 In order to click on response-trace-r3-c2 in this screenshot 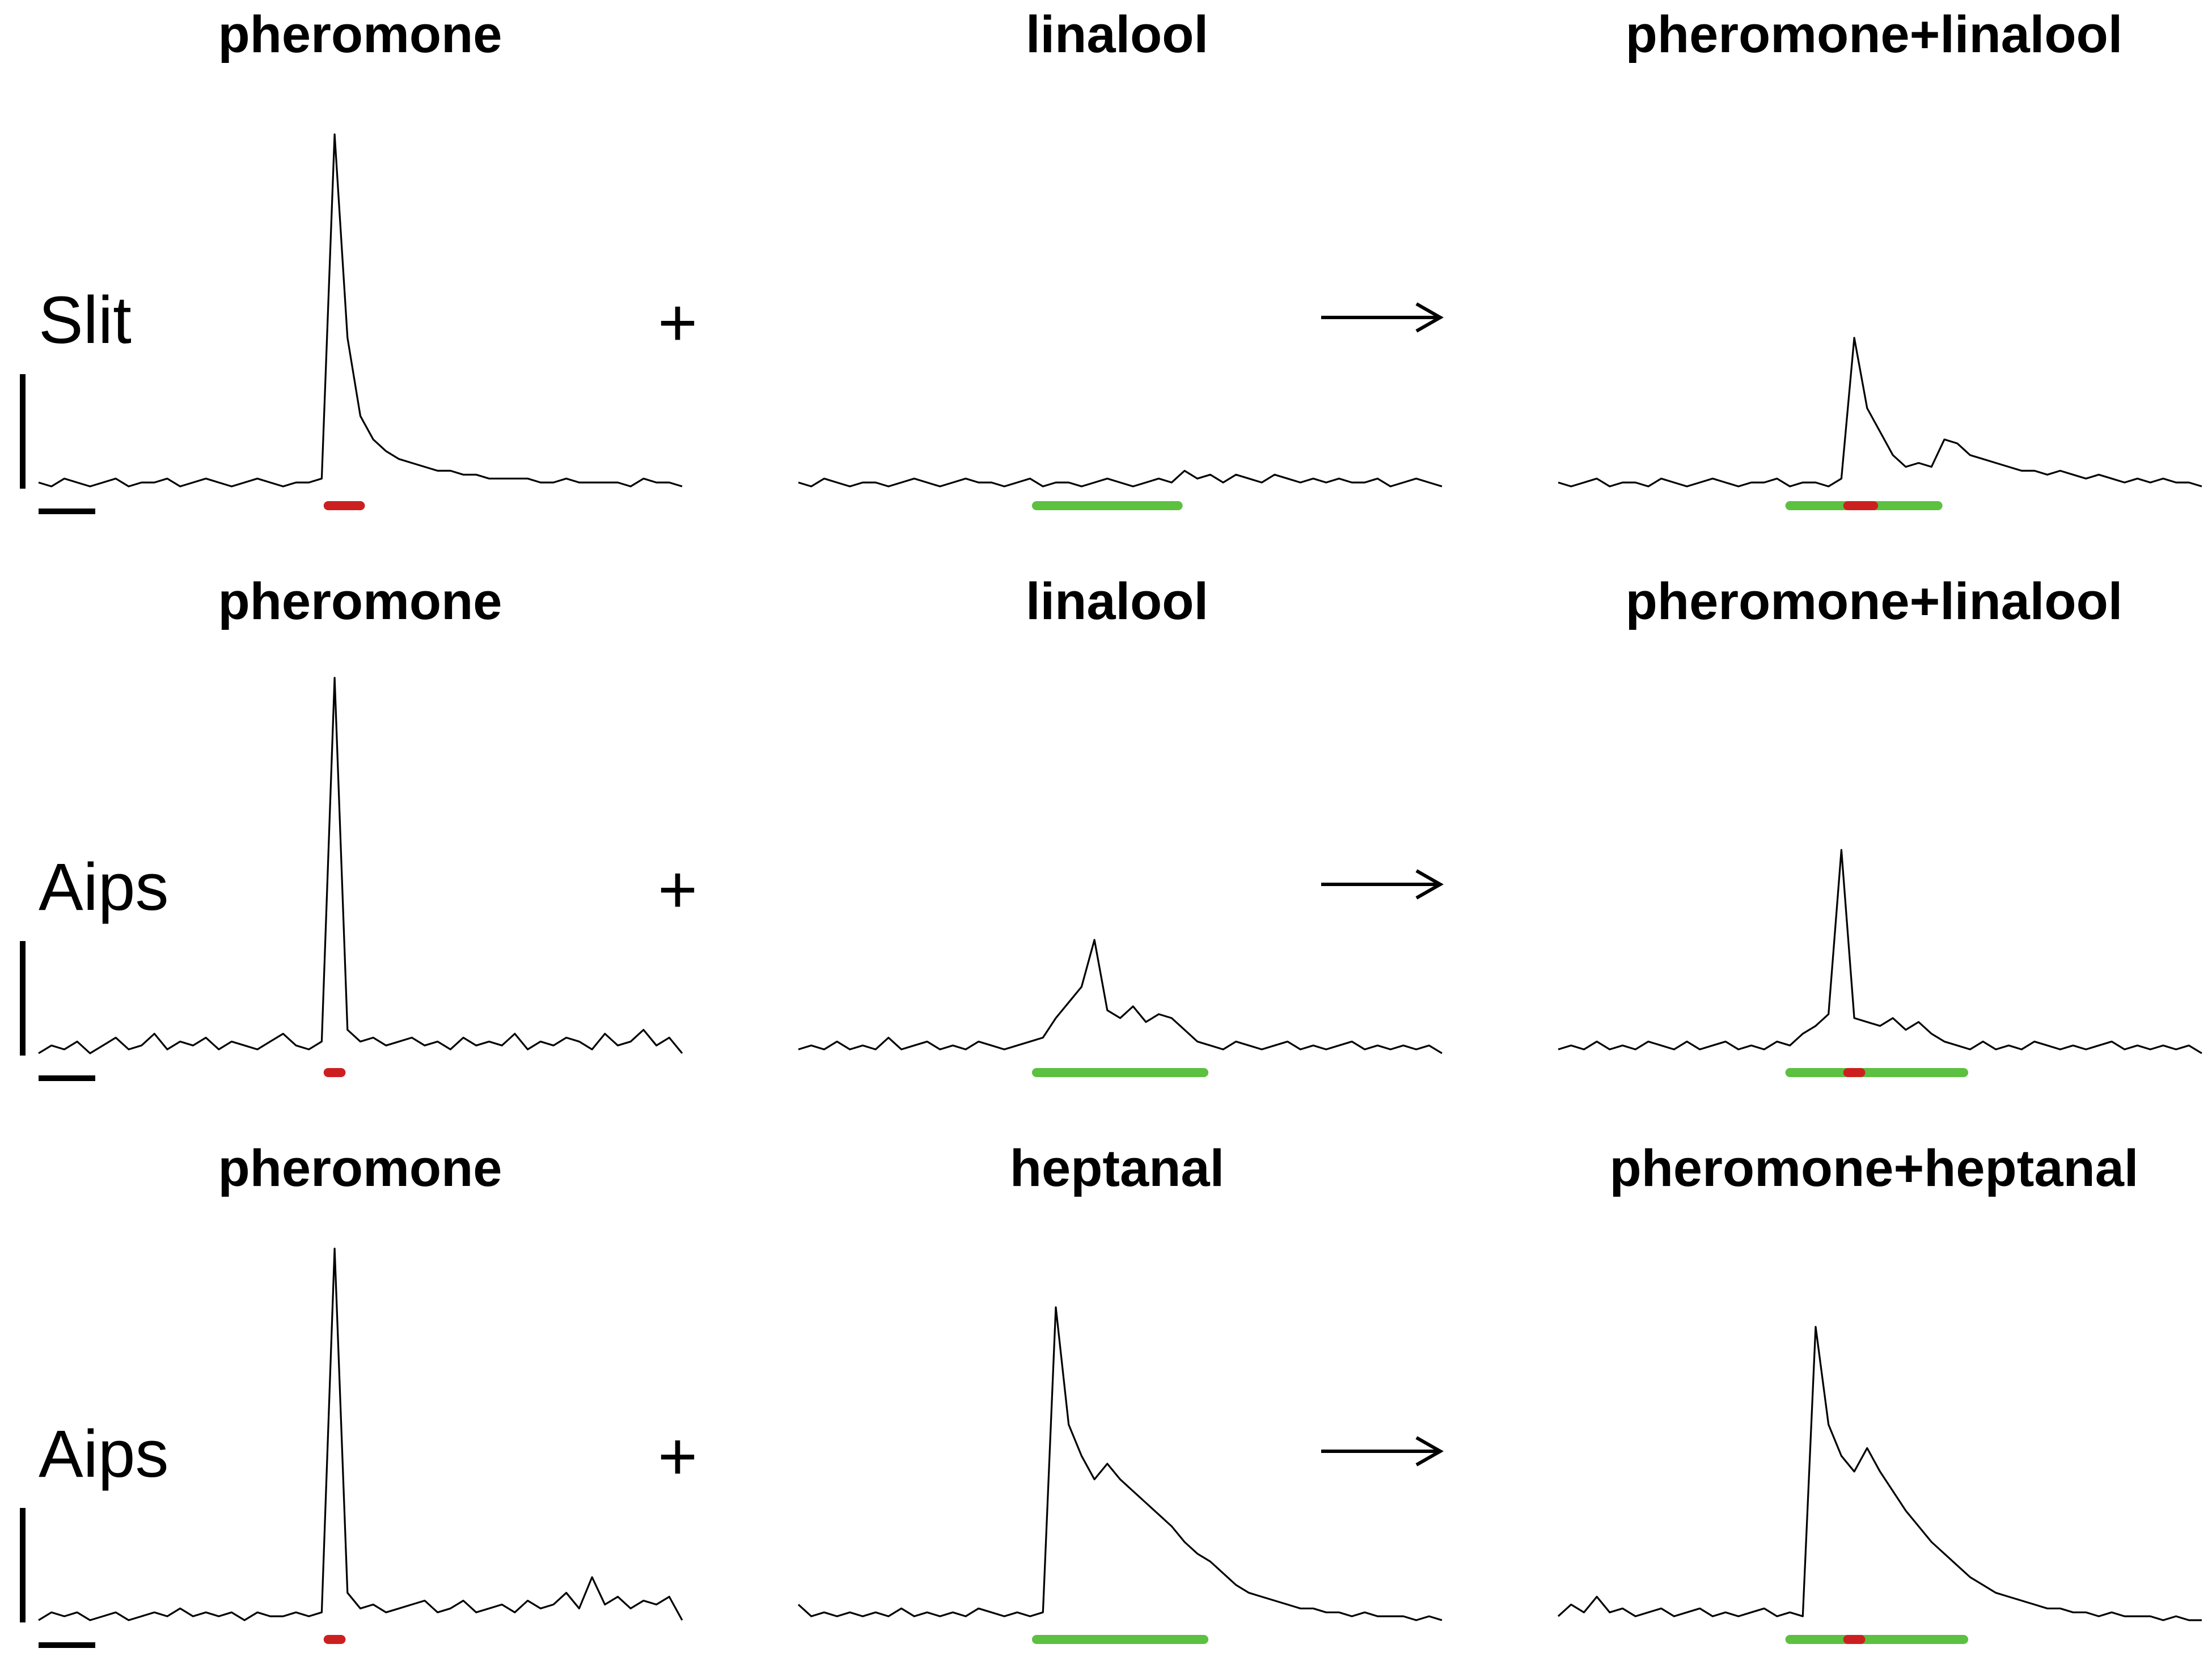, I will do `click(1120, 1463)`.